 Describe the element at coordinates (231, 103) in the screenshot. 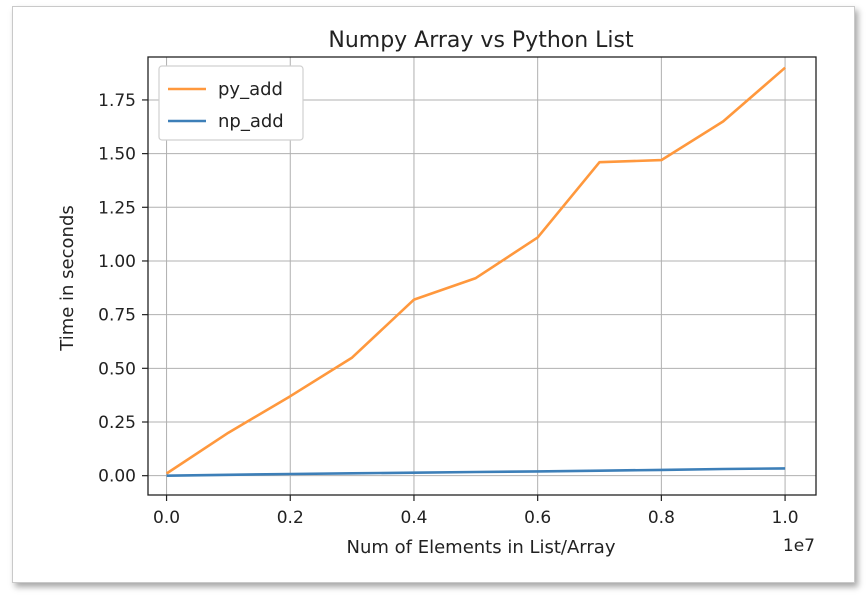

I see `legend: py_add np_add` at that location.